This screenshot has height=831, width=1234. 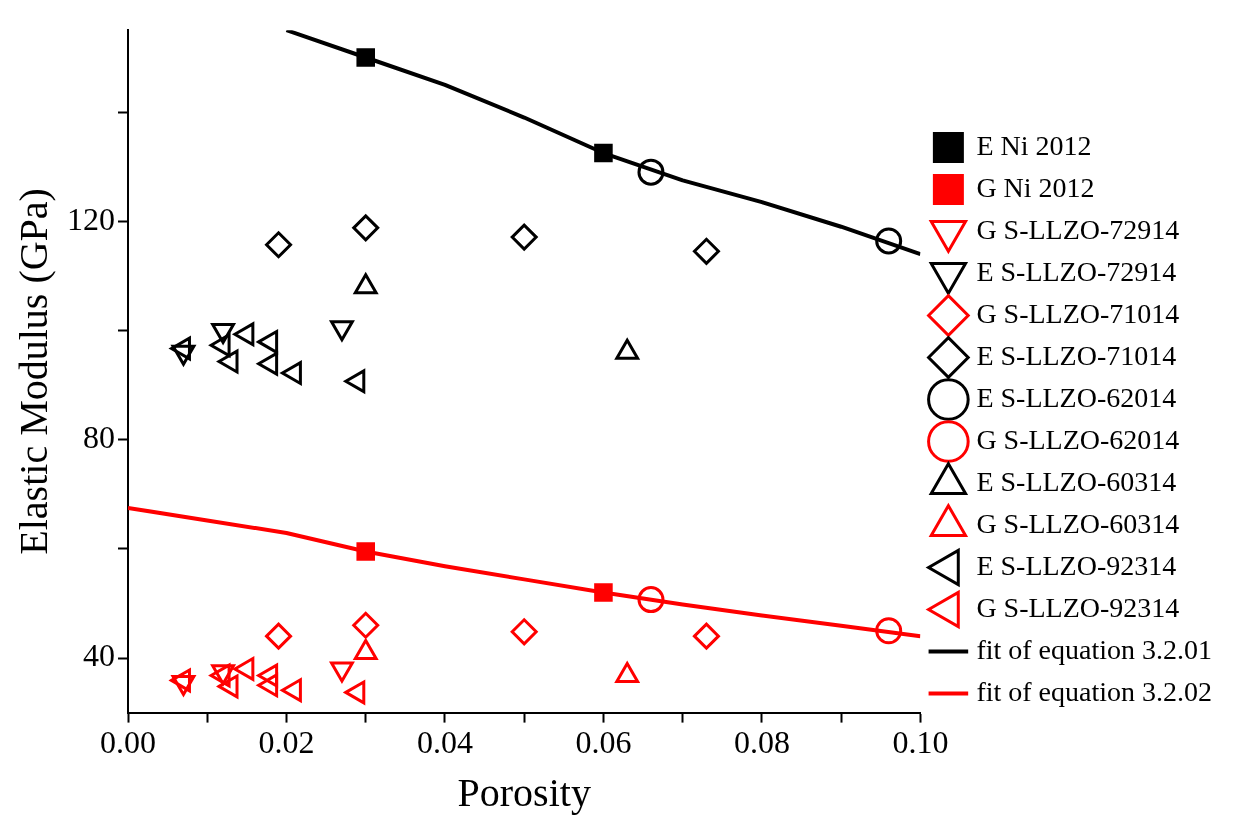 I want to click on legend-label: E S-LLZO-60314, so click(x=1076, y=481).